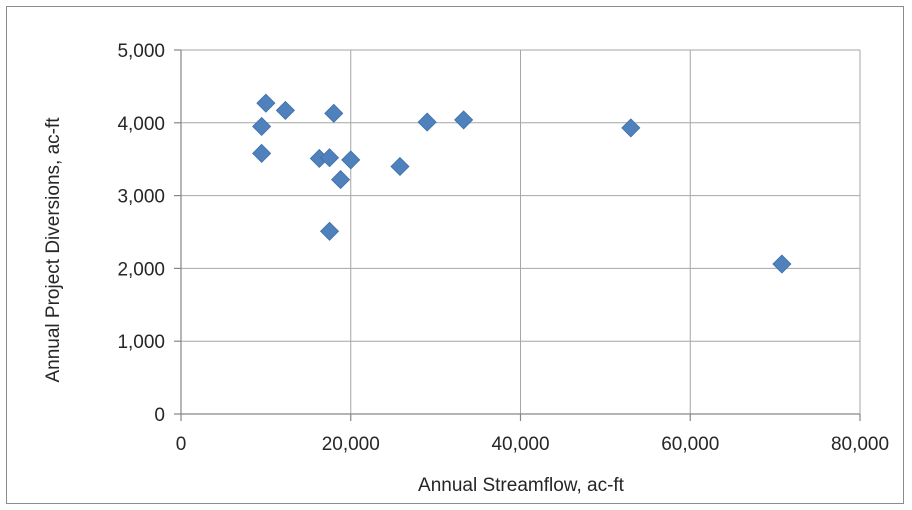 The width and height of the screenshot is (912, 510). What do you see at coordinates (141, 51) in the screenshot?
I see `y-tick-label-5: 5,000` at bounding box center [141, 51].